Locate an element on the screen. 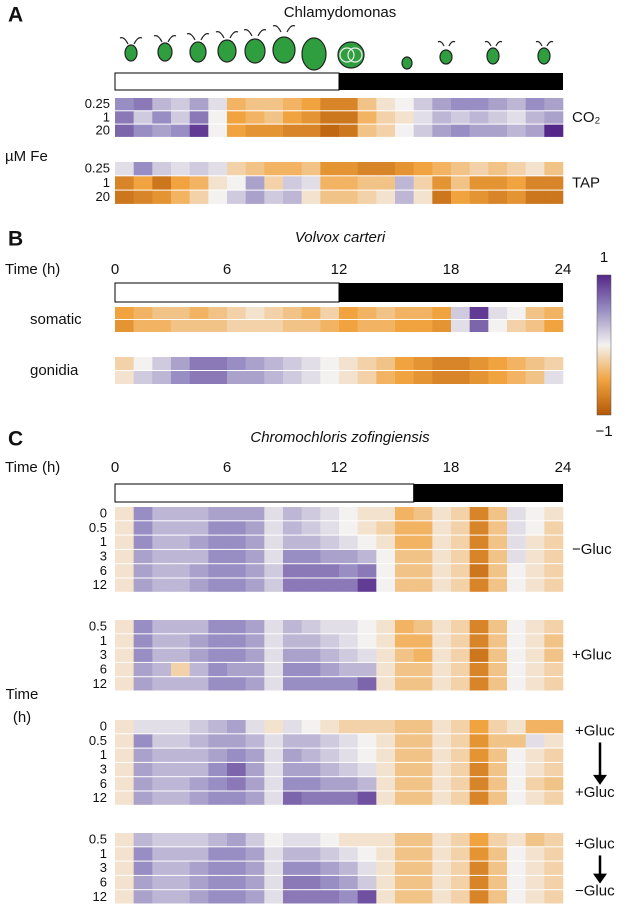 Image resolution: width=629 pixels, height=908 pixels. arrow-head is located at coordinates (600, 779).